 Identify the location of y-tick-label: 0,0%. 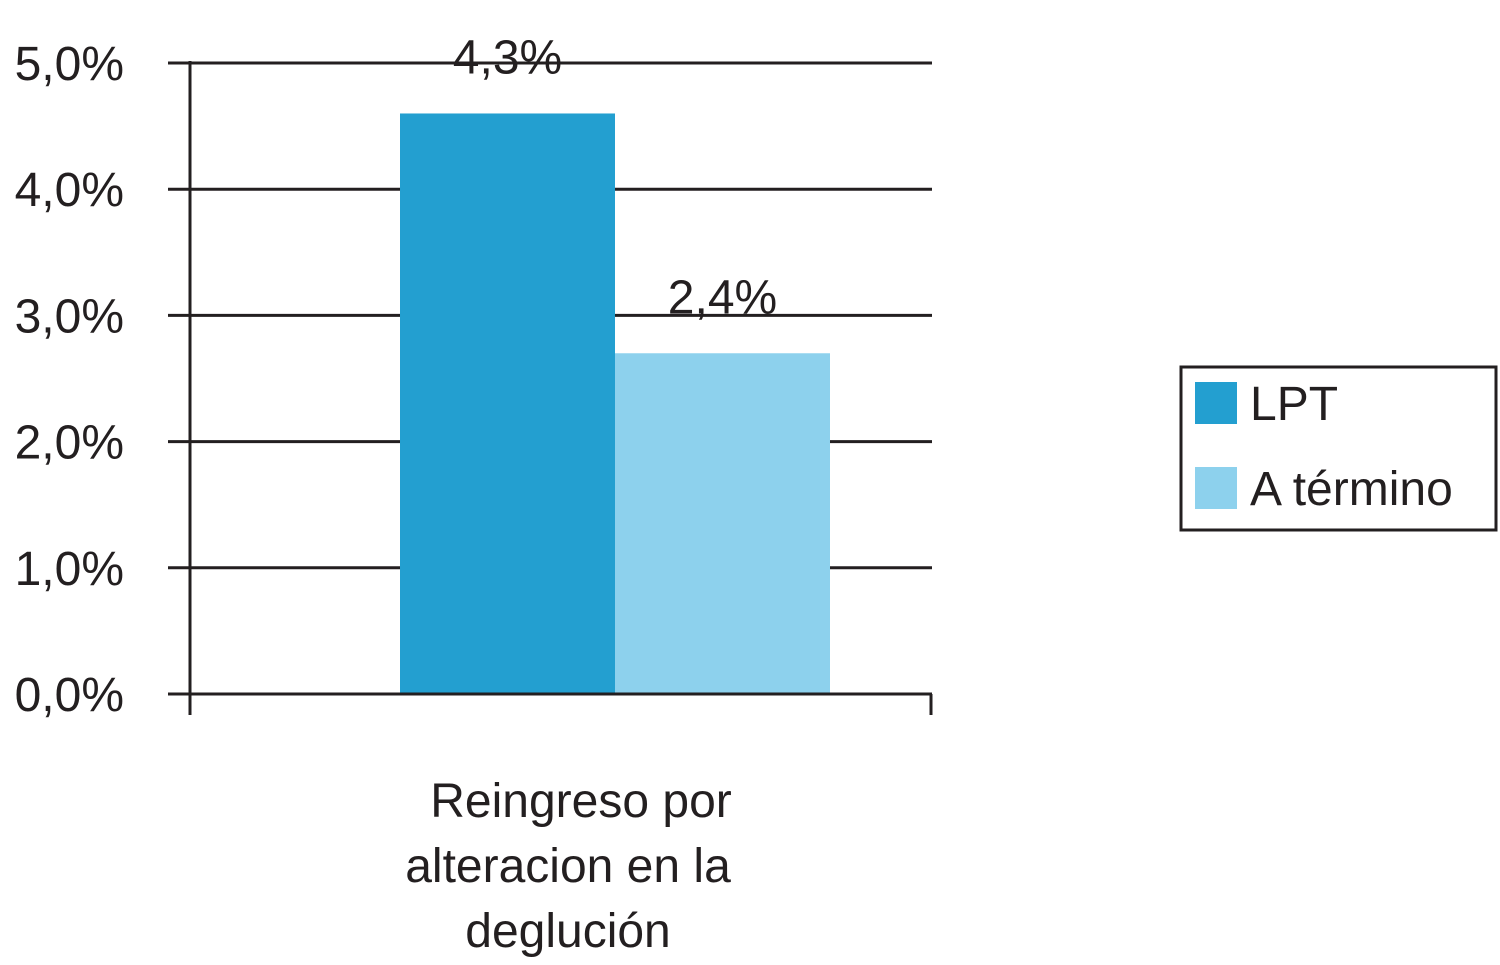
(69, 695).